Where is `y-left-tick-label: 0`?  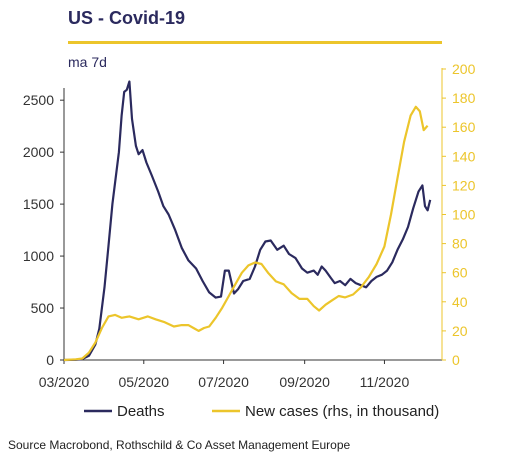 y-left-tick-label: 0 is located at coordinates (50, 360).